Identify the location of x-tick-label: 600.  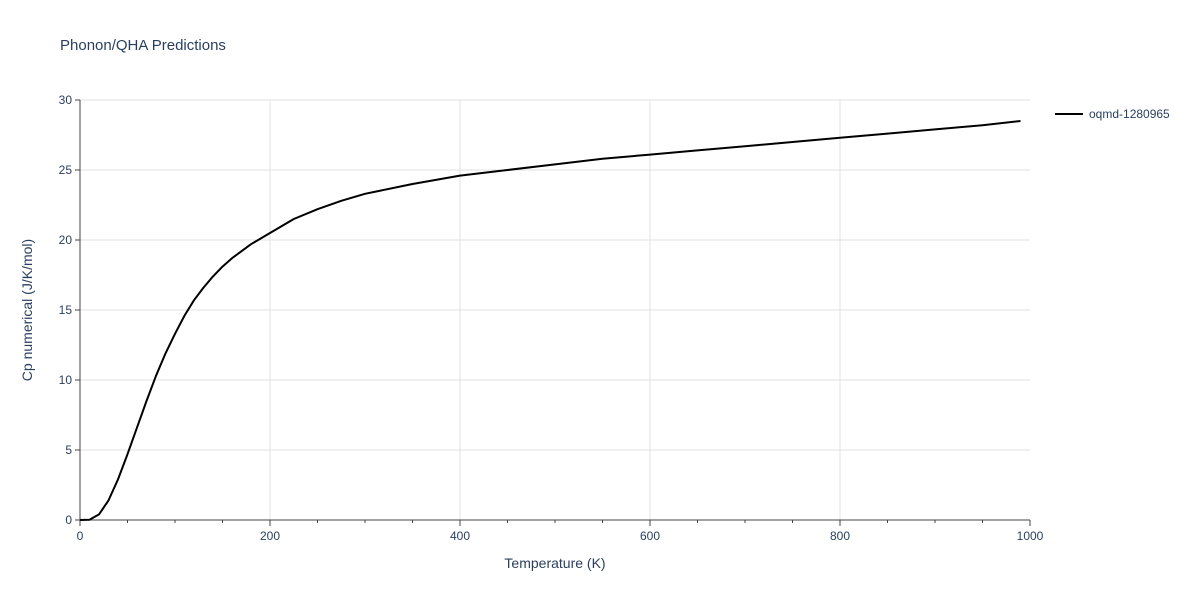
(650, 536).